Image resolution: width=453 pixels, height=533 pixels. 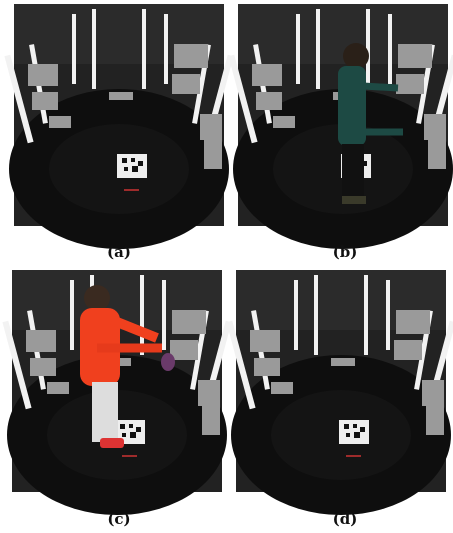 What do you see at coordinates (345, 519) in the screenshot?
I see `caption: (d)` at bounding box center [345, 519].